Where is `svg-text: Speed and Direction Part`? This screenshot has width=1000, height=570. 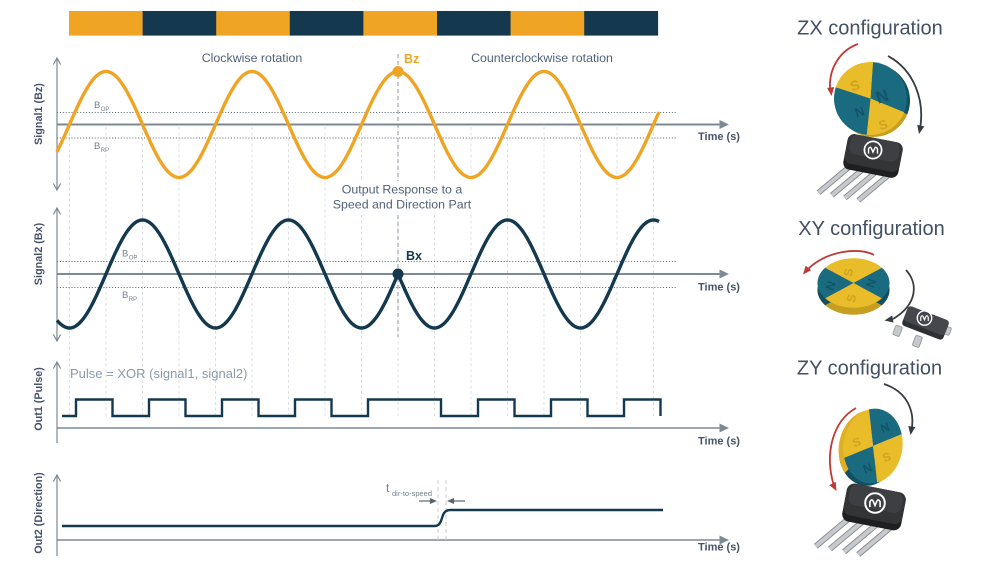
svg-text: Speed and Direction Part is located at coordinates (402, 205).